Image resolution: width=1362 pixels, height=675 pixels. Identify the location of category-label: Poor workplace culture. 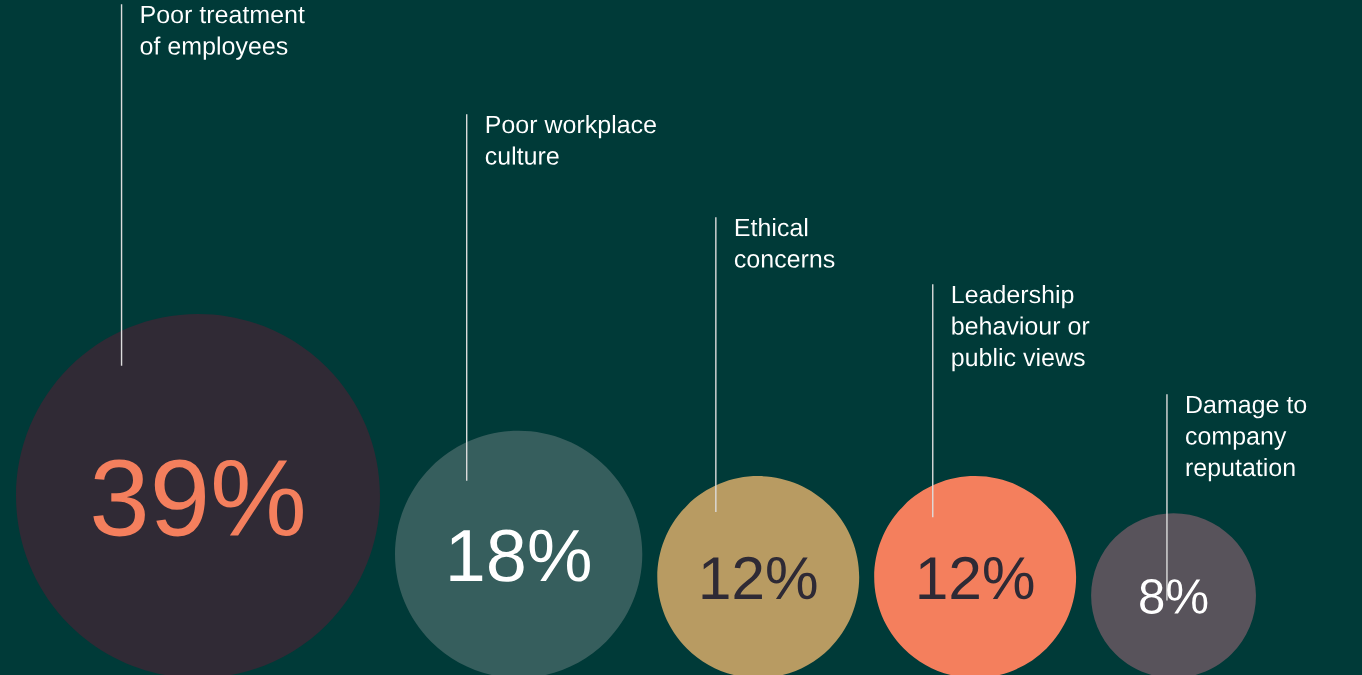
(570, 140).